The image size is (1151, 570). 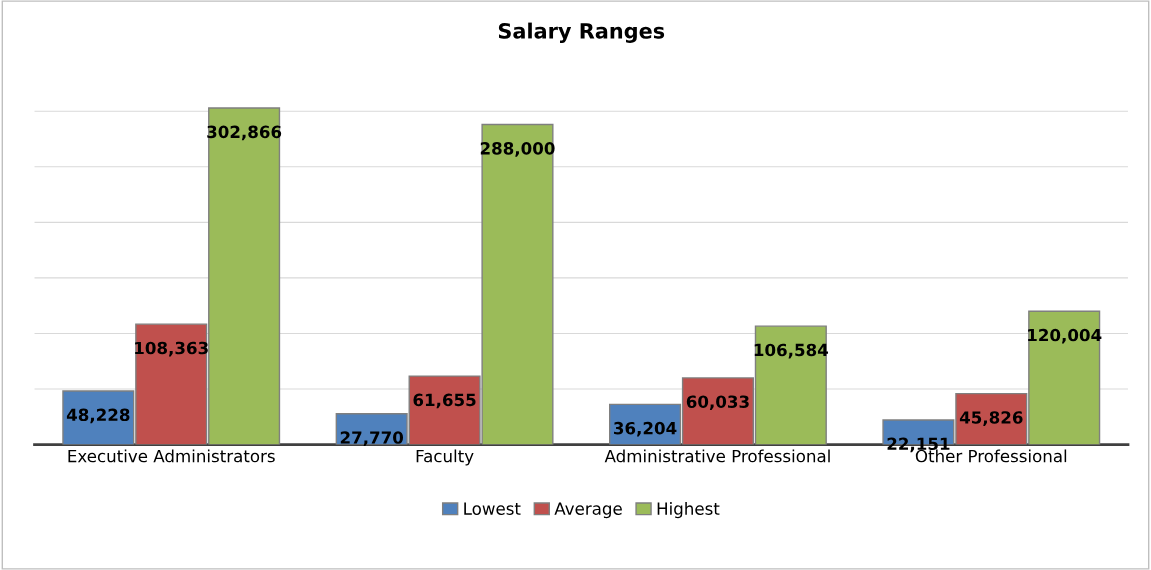 What do you see at coordinates (445, 457) in the screenshot?
I see `x-tick-label: Faculty` at bounding box center [445, 457].